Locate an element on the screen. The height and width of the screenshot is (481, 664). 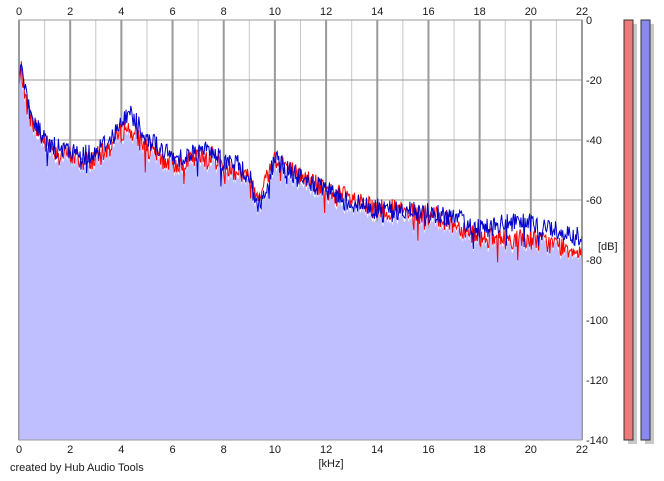
level-meter-blue is located at coordinates (645, 230).